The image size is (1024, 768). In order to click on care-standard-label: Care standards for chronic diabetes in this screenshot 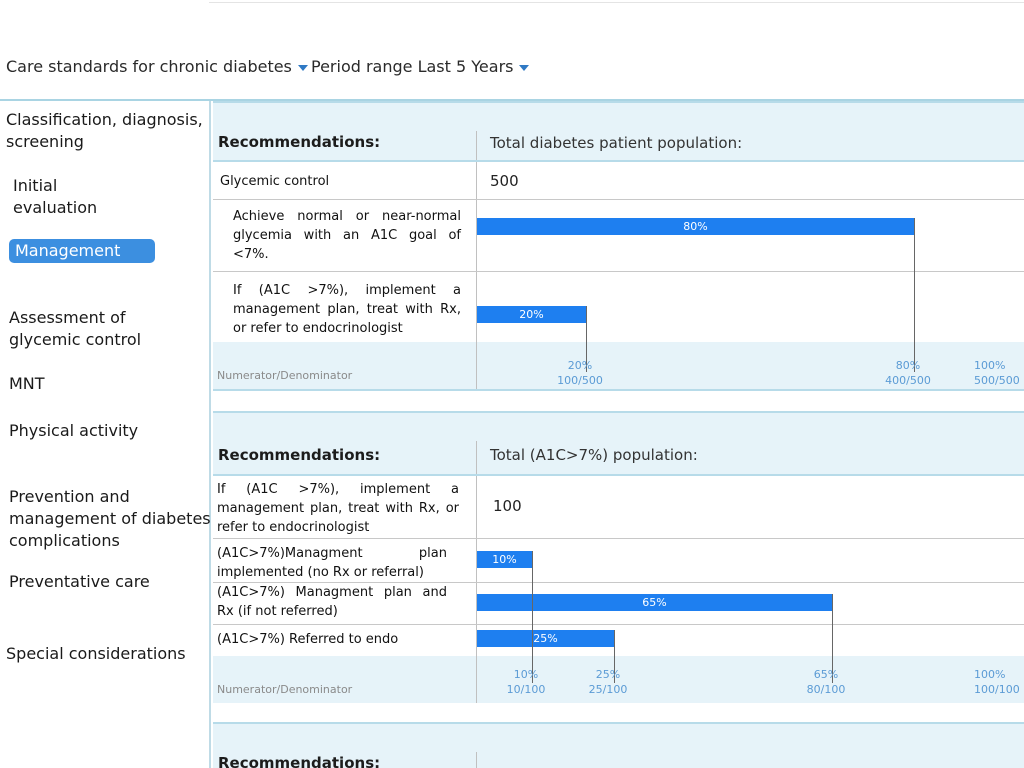, I will do `click(149, 66)`.